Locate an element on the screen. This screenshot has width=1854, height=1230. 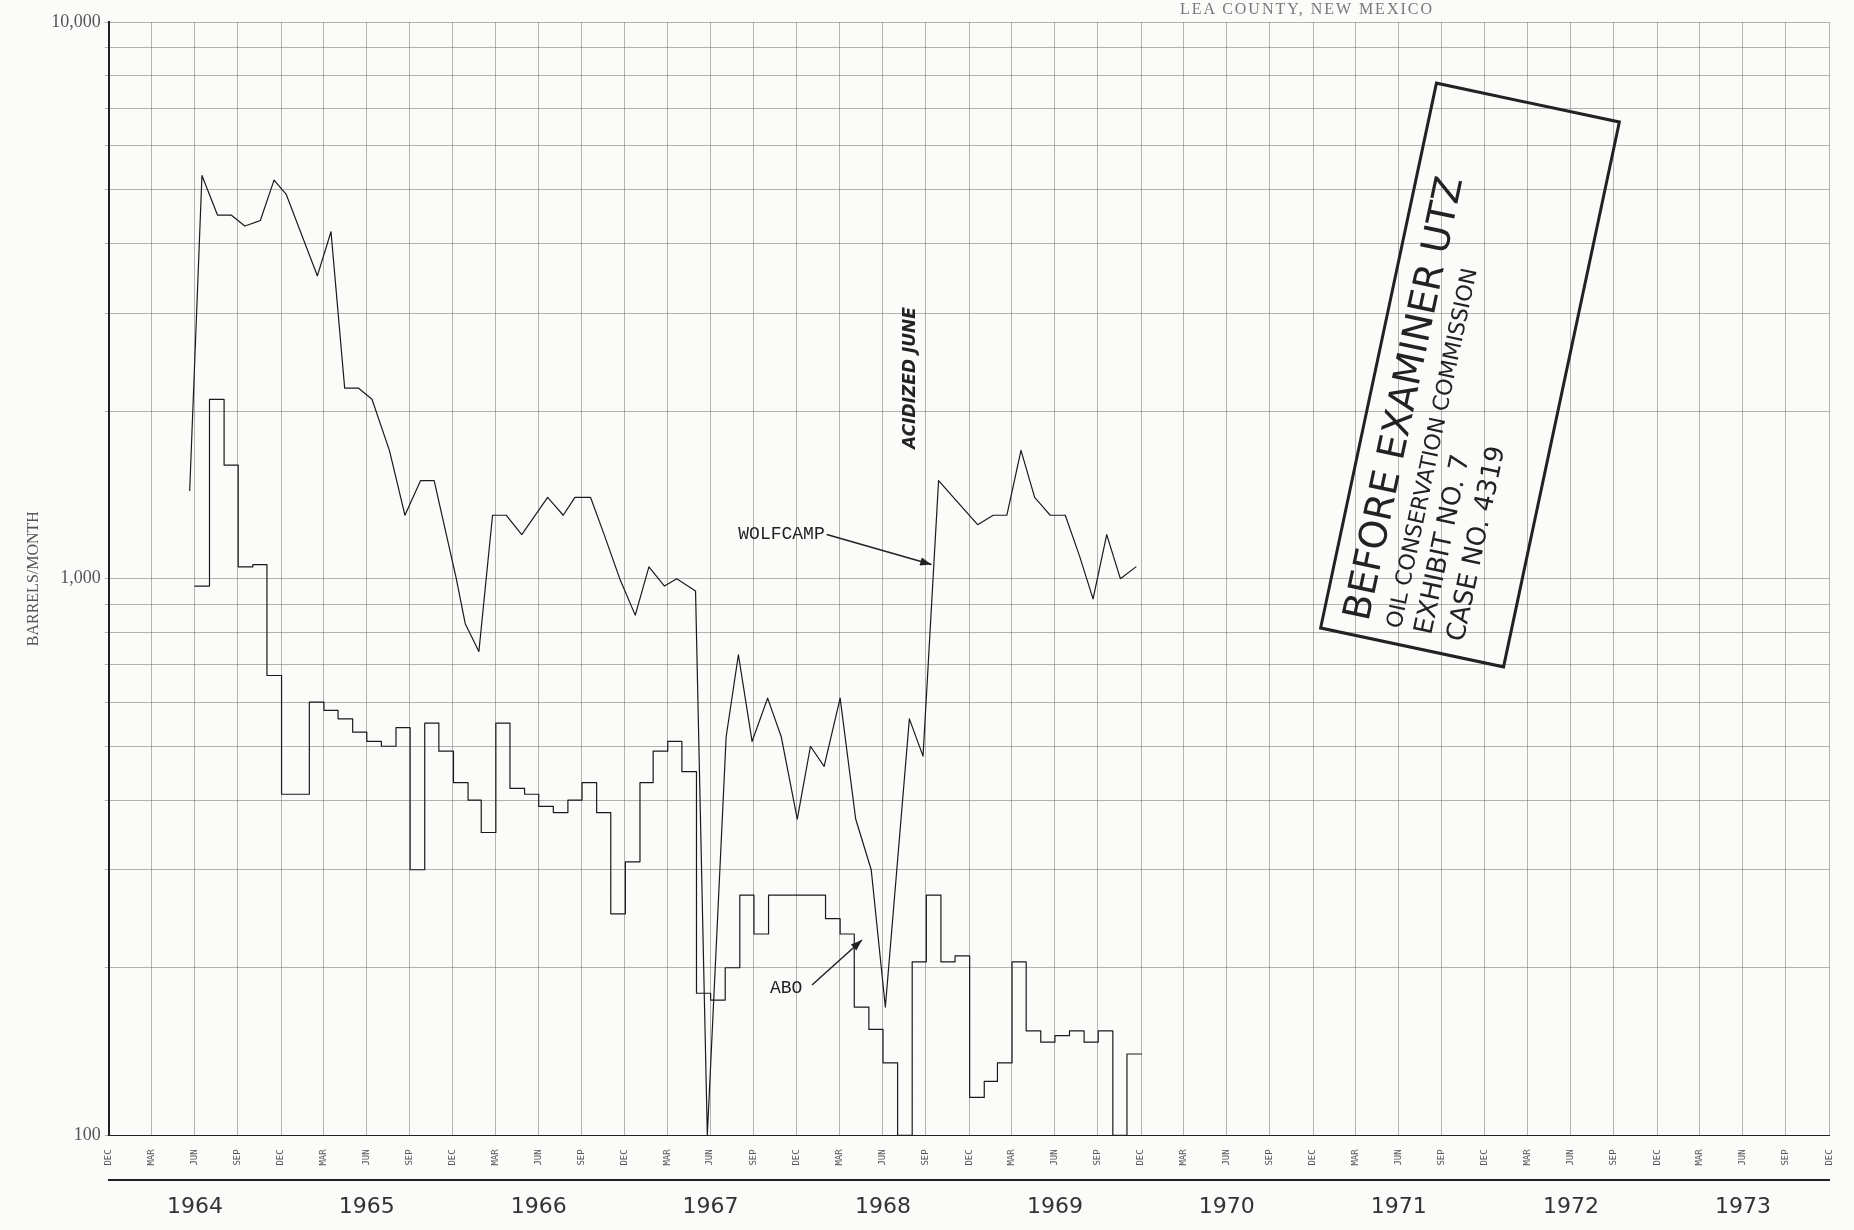
annotation: WOLFCAMP is located at coordinates (781, 534).